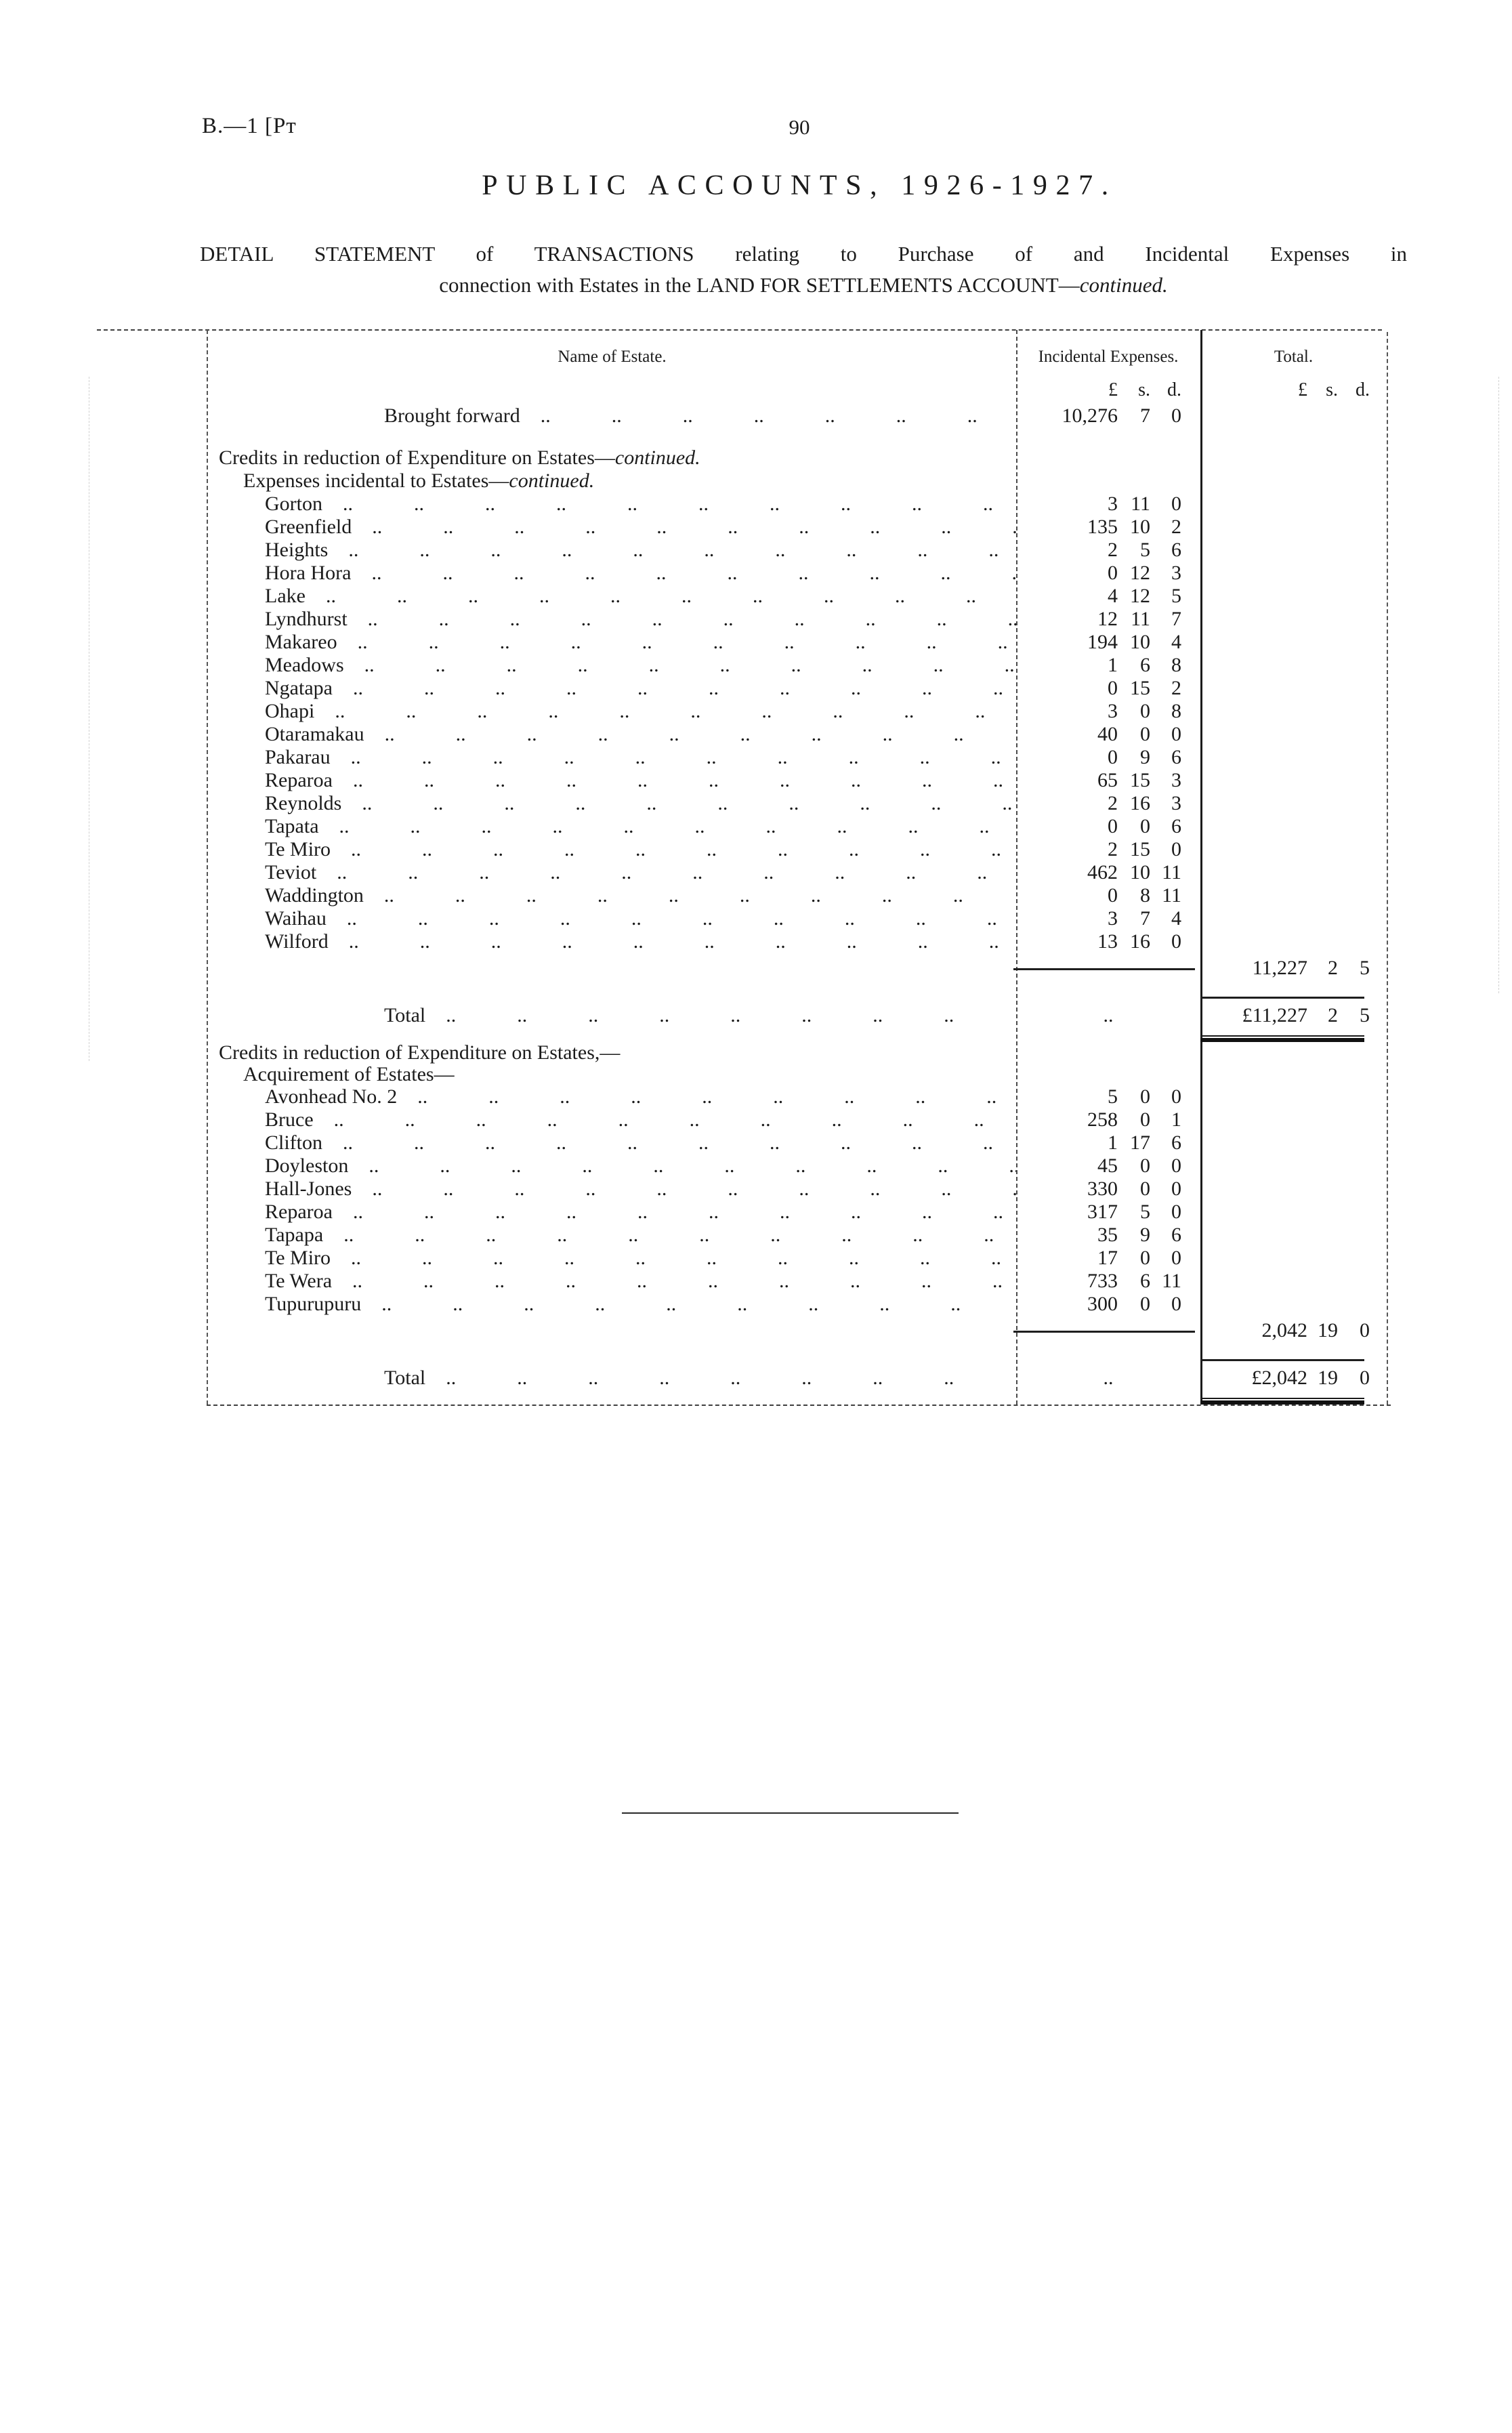  What do you see at coordinates (1176, 642) in the screenshot?
I see `incidental-amount-pence: 4` at bounding box center [1176, 642].